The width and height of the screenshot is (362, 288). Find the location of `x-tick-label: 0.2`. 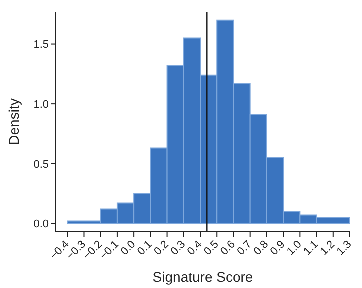

x-tick-label: 0.2 is located at coordinates (162, 248).